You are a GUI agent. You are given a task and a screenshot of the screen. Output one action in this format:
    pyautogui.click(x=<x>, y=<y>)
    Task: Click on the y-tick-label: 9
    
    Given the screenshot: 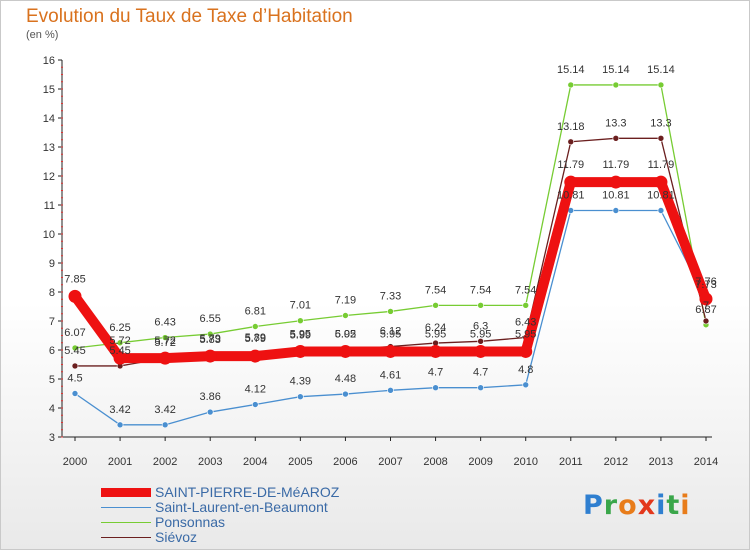 What is the action you would take?
    pyautogui.click(x=52, y=264)
    